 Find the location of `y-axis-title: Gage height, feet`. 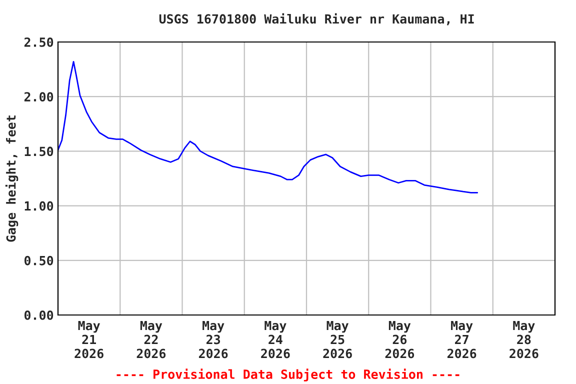

y-axis-title: Gage height, feet is located at coordinates (11, 179).